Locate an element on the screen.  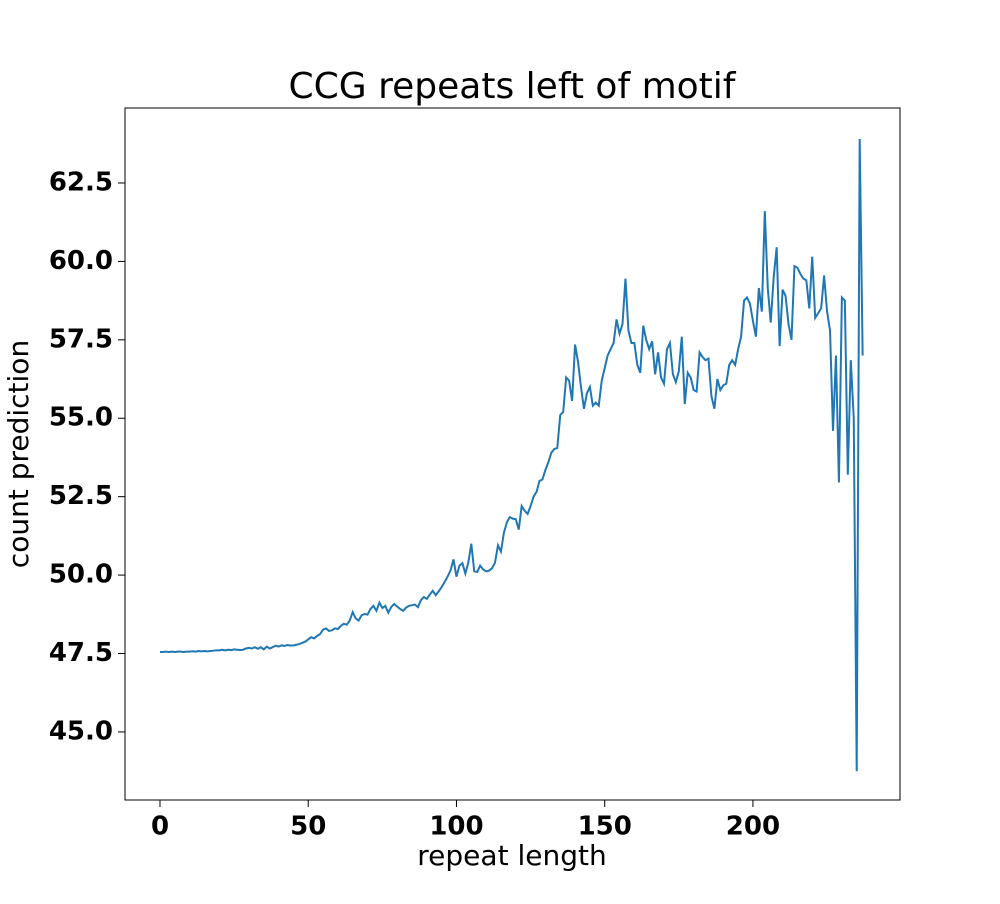
y-tick-label: 55.0 is located at coordinates (81, 418).